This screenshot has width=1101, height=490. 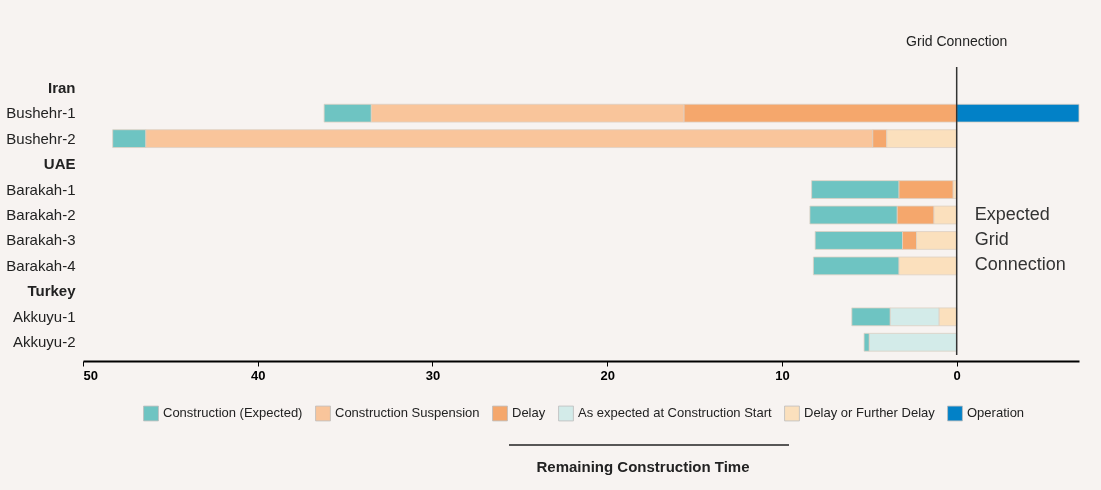 I want to click on x-tick-label: 40, so click(x=258, y=375).